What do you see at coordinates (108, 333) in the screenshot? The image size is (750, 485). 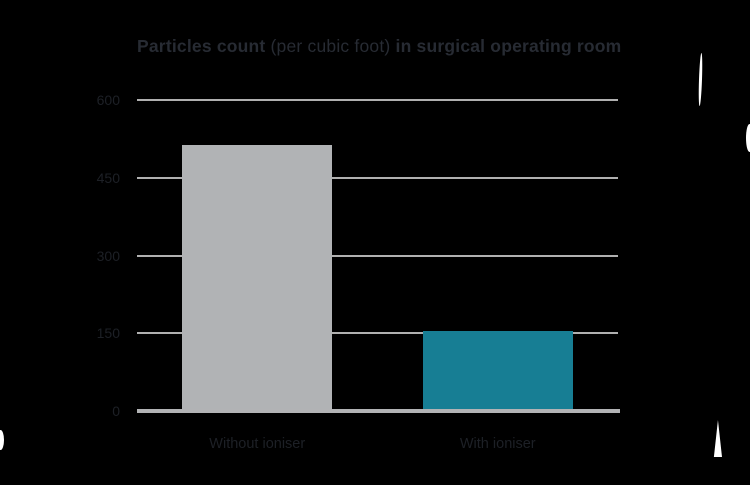 I see `y-tick-label-150: 150` at bounding box center [108, 333].